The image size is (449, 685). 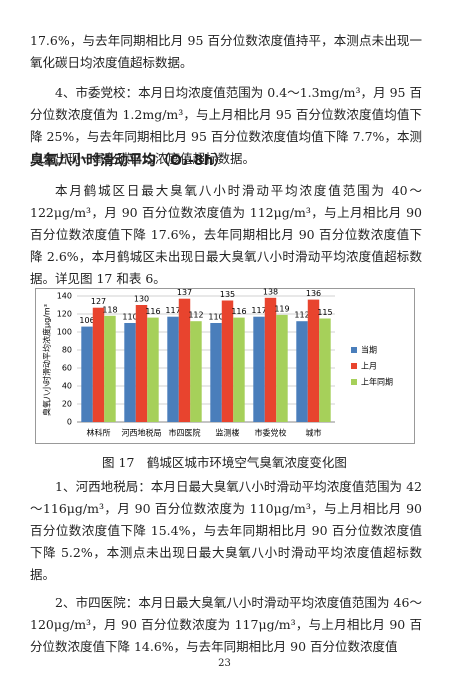 I want to click on y-tick-label: 80, so click(x=67, y=350).